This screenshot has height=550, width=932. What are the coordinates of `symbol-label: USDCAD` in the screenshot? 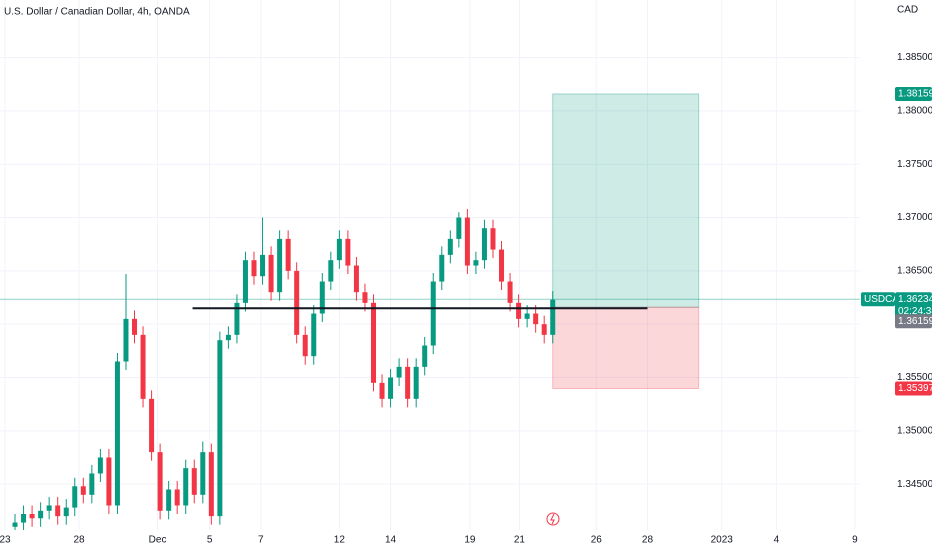 It's located at (885, 299).